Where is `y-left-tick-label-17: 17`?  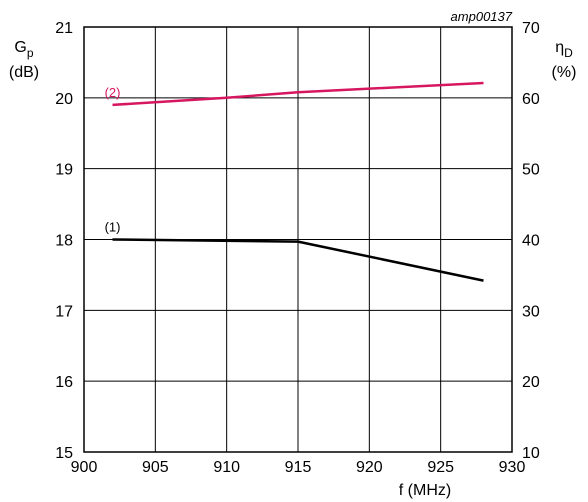
y-left-tick-label-17: 17 is located at coordinates (64, 311).